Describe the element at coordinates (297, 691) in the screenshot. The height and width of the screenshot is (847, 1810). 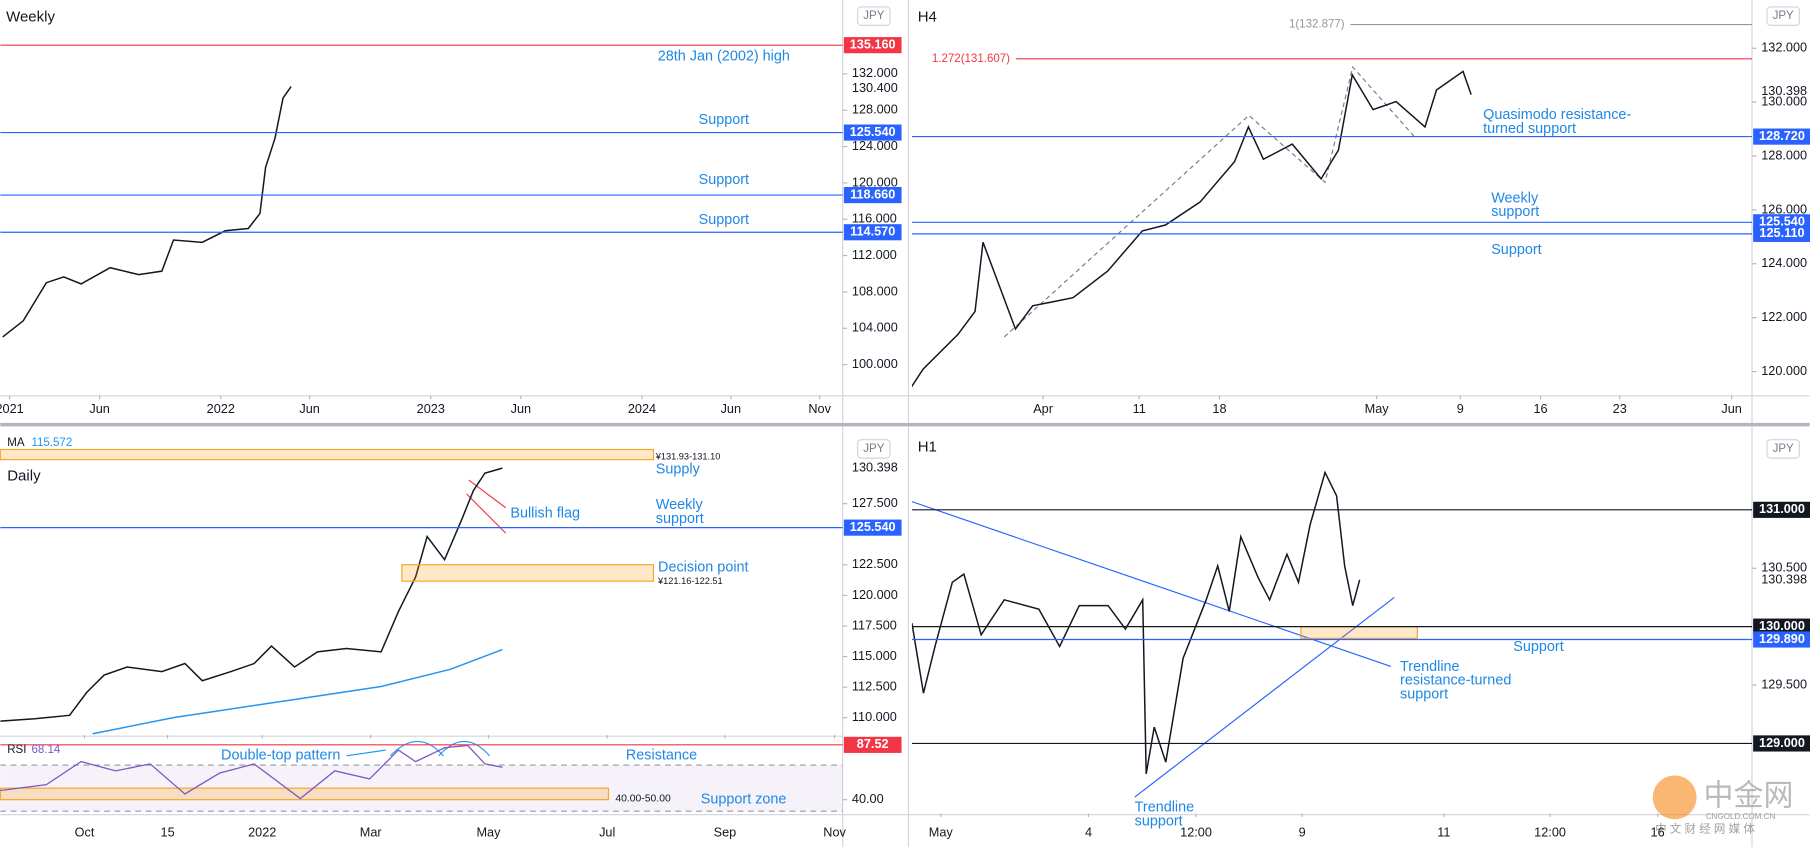
I see `ma-line` at that location.